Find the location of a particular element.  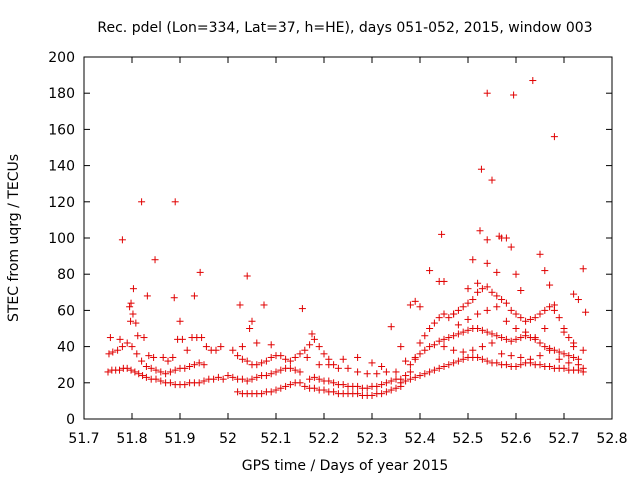

x-tick-label: 52.6 is located at coordinates (515, 439).